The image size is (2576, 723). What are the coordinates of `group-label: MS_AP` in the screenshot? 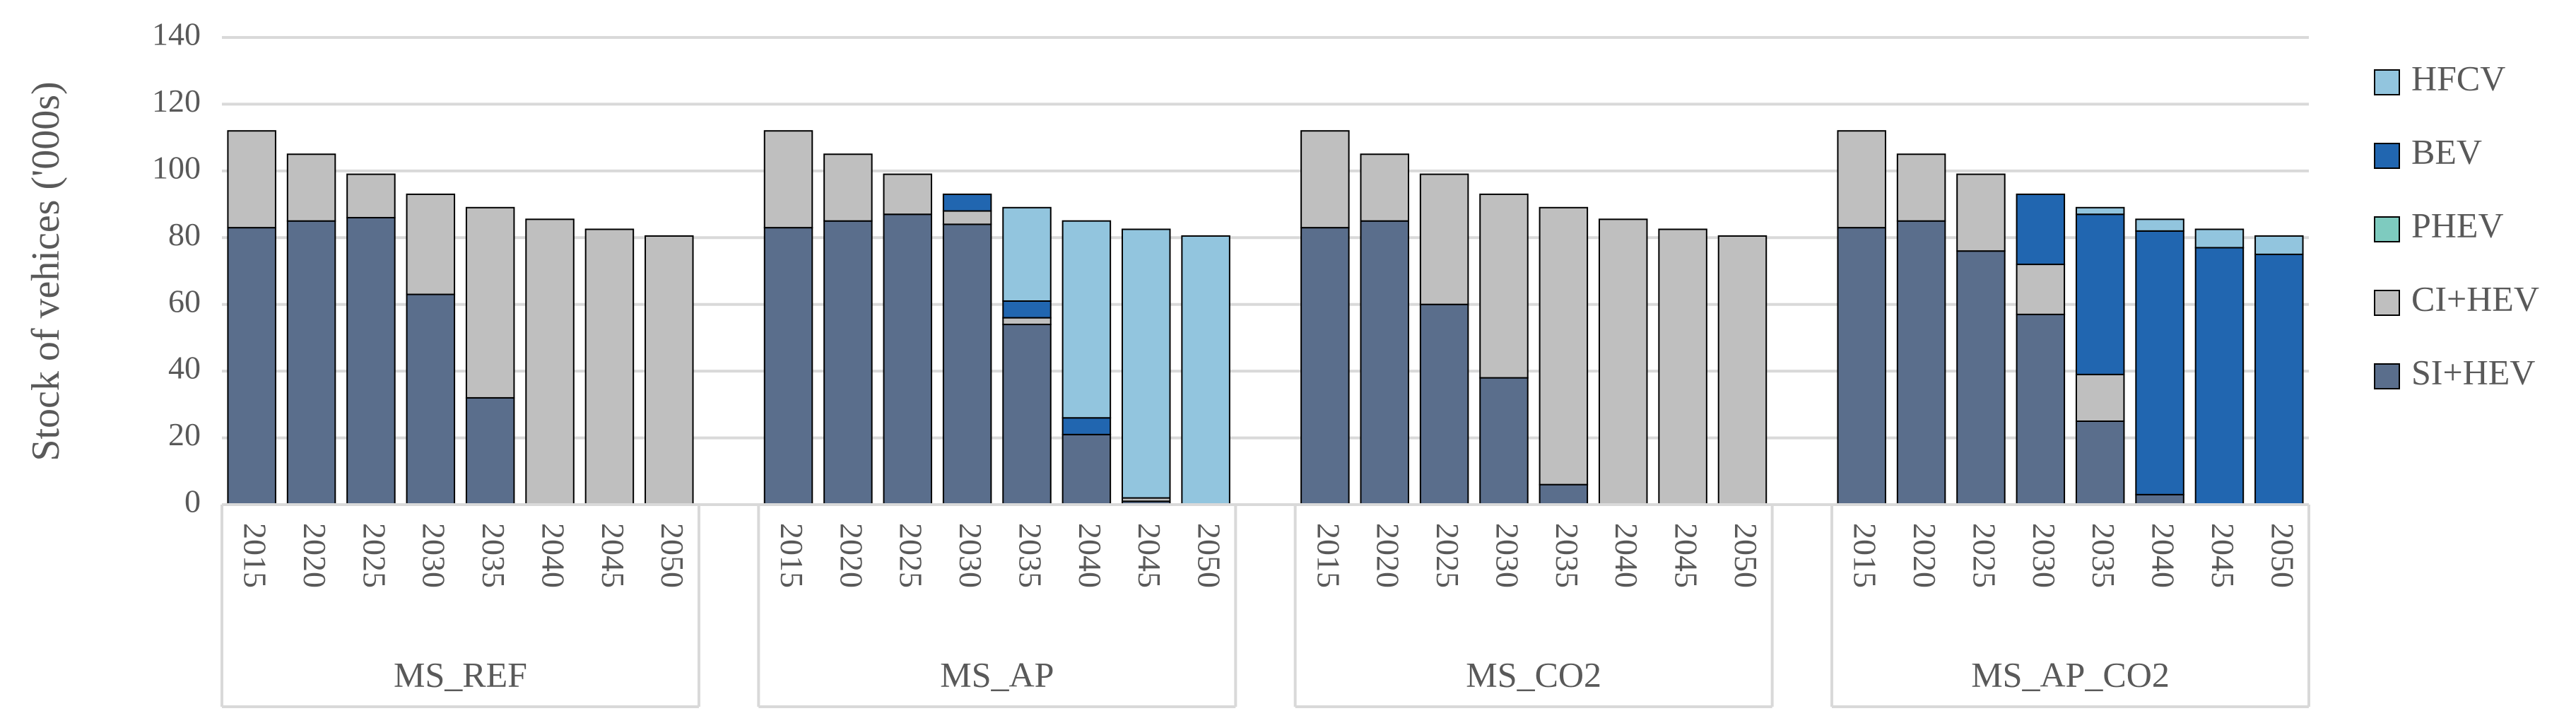 It's located at (997, 674).